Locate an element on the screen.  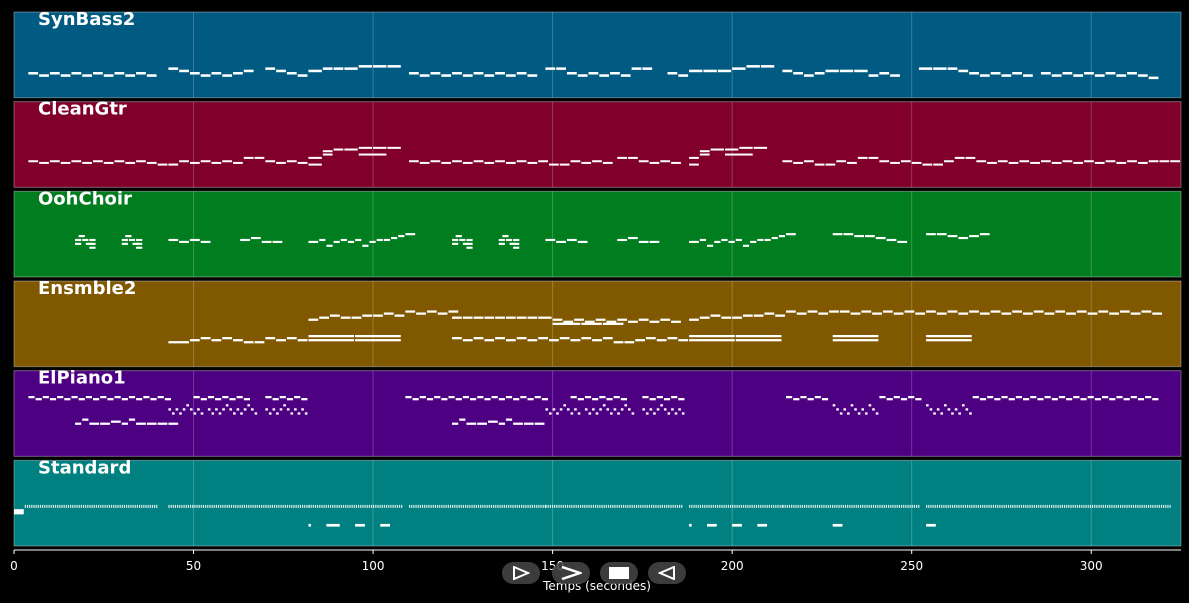
stop-button is located at coordinates (619, 573).